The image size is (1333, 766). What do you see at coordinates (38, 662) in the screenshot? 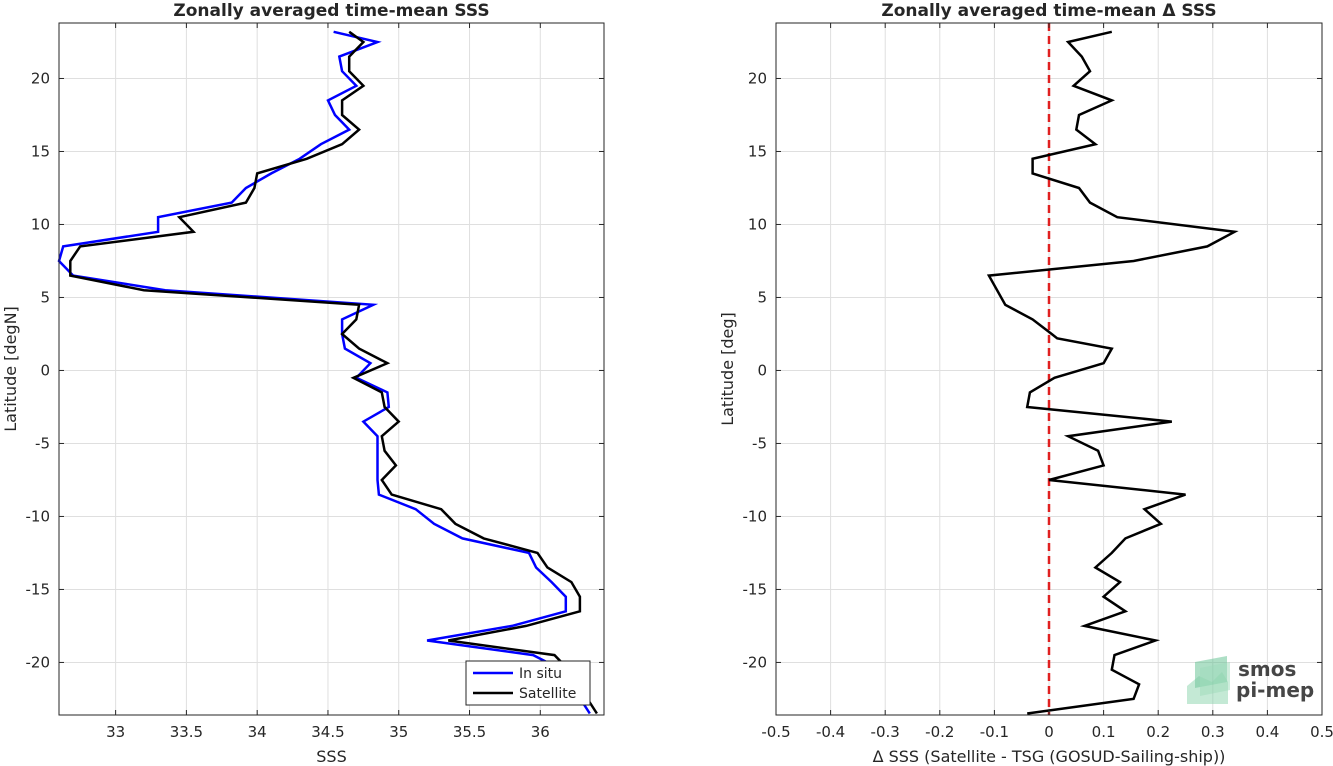
I see `sss-y-tick-label: -20` at bounding box center [38, 662].